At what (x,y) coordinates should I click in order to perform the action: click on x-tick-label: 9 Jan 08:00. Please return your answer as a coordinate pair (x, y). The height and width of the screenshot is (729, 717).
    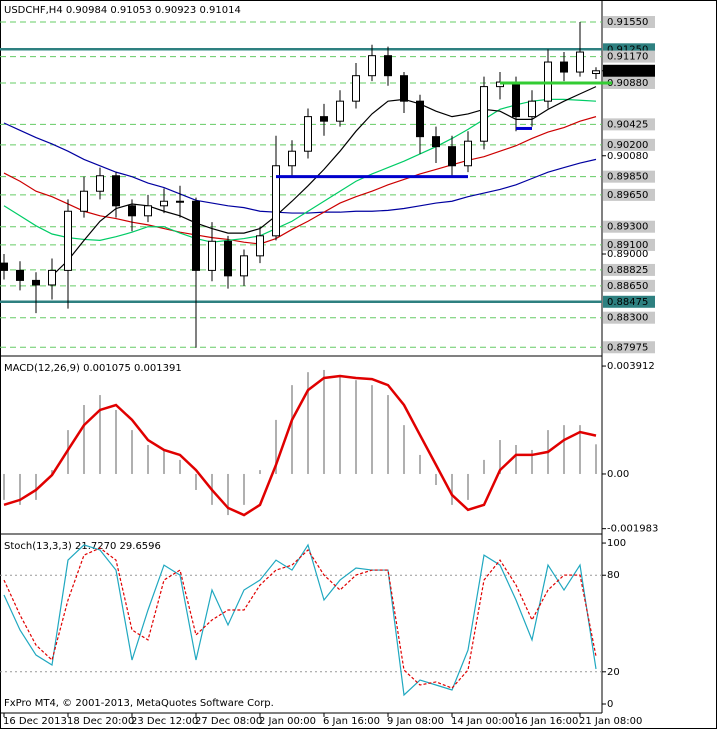
    Looking at the image, I should click on (415, 721).